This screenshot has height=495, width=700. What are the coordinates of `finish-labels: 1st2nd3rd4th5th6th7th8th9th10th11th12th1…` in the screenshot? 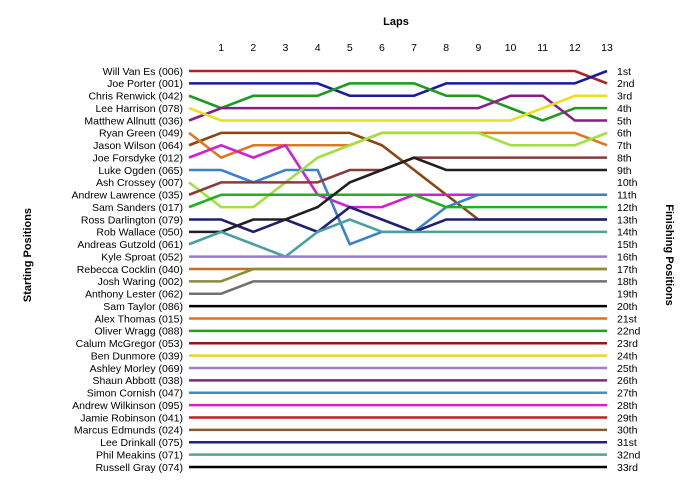 It's located at (629, 270).